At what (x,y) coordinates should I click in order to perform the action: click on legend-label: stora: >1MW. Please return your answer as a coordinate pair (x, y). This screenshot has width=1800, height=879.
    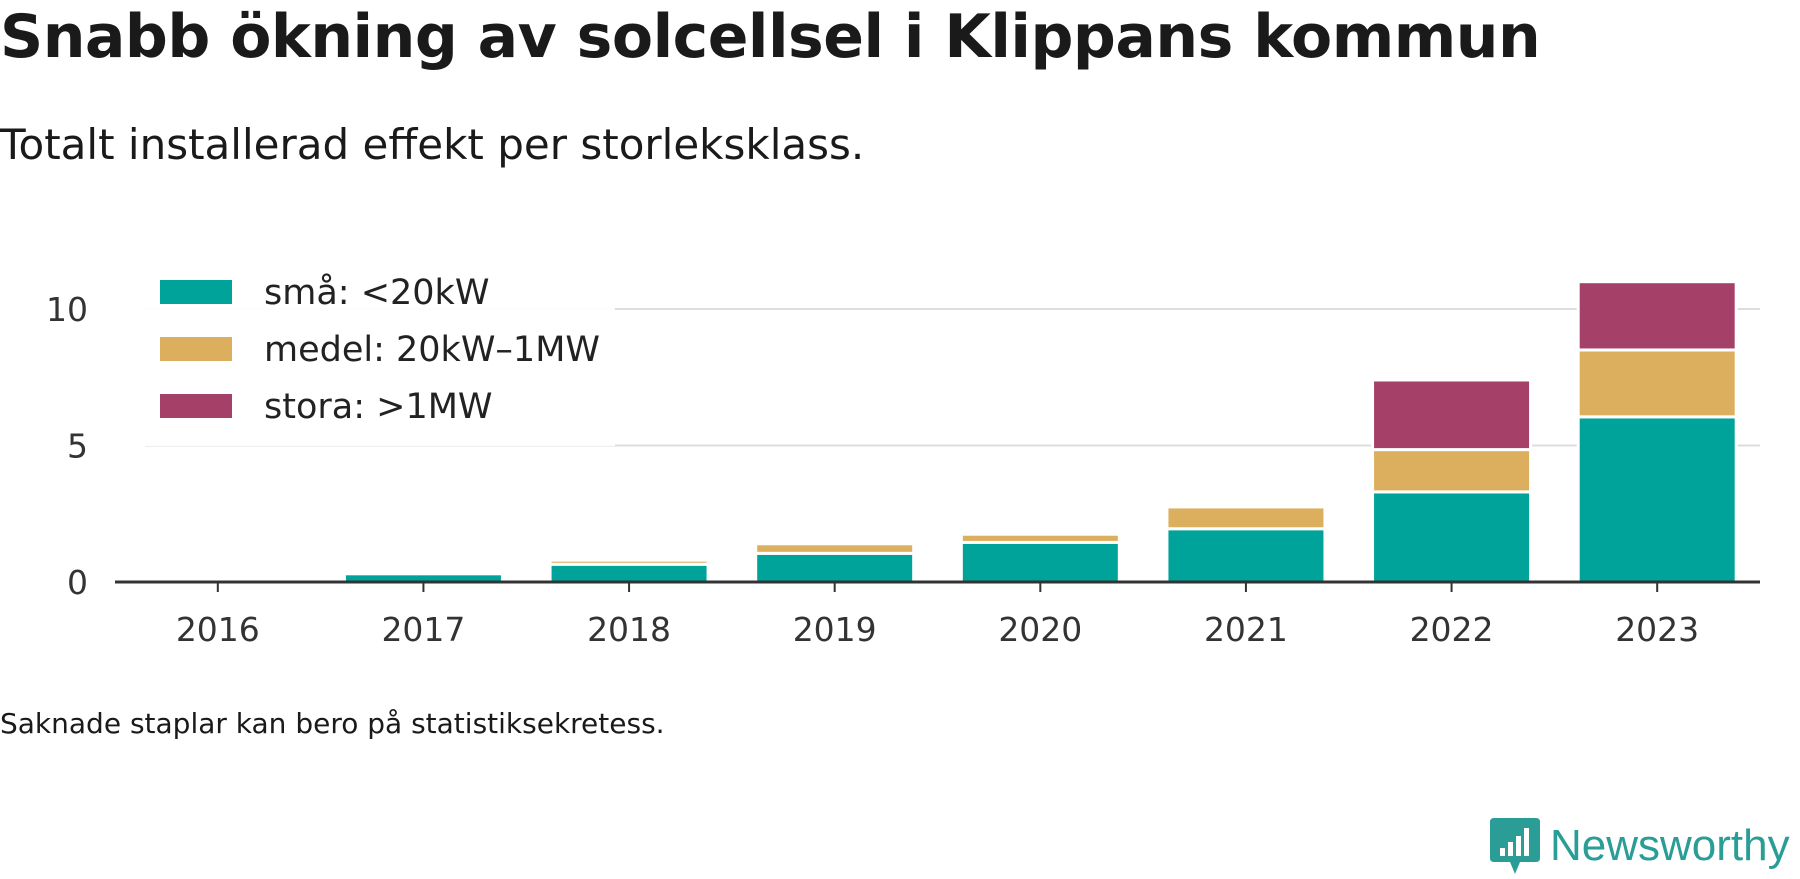
    Looking at the image, I should click on (378, 407).